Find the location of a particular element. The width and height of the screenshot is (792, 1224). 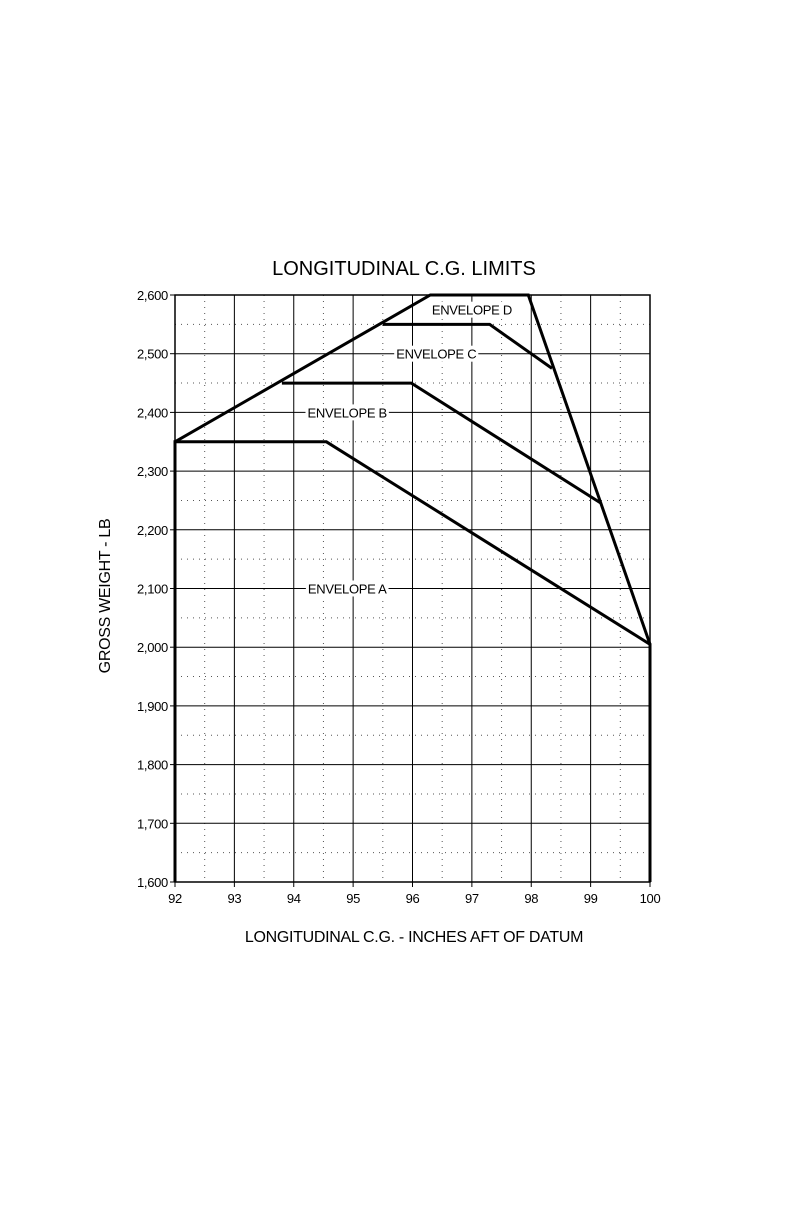

chart-title: LONGITUDINAL C.G. LIMITS is located at coordinates (404, 269).